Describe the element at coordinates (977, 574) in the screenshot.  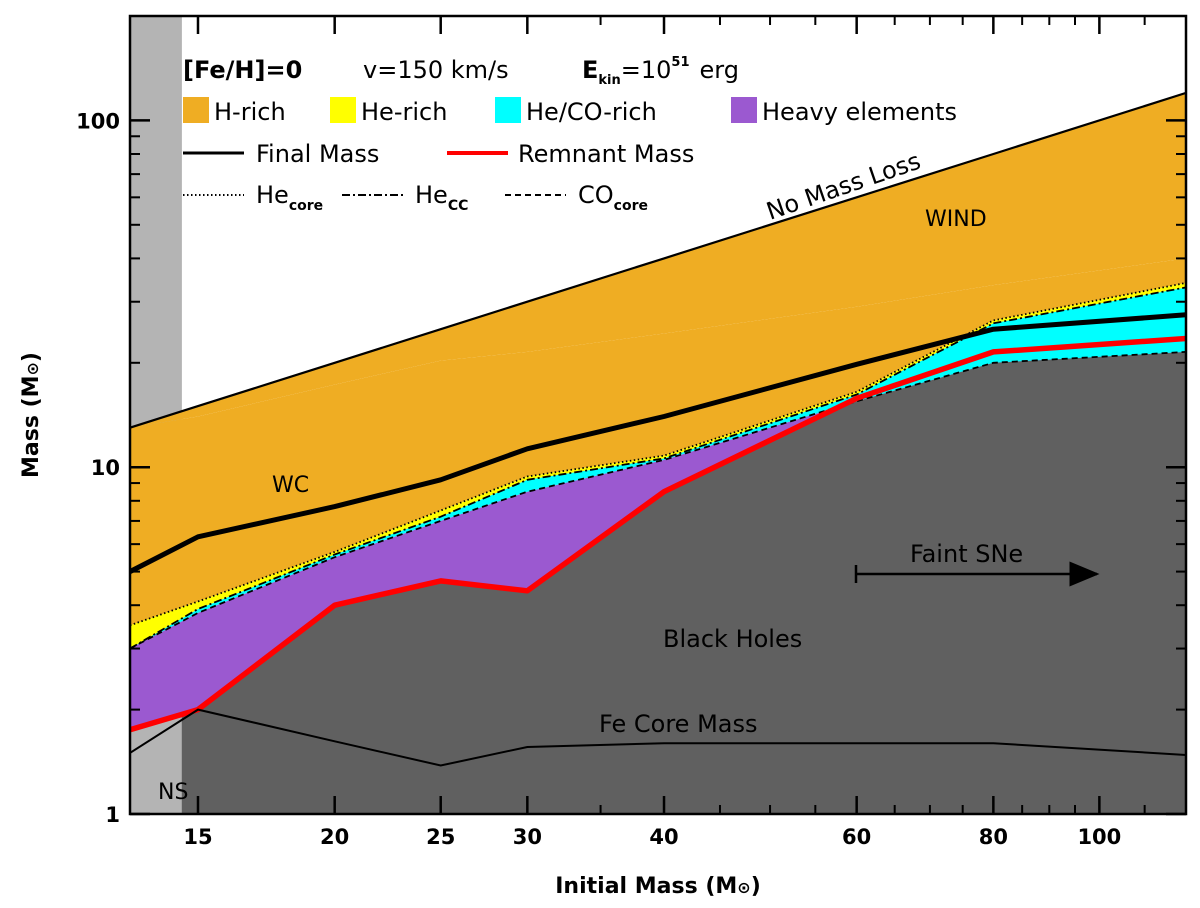
I see `faint-sne-arrow` at that location.